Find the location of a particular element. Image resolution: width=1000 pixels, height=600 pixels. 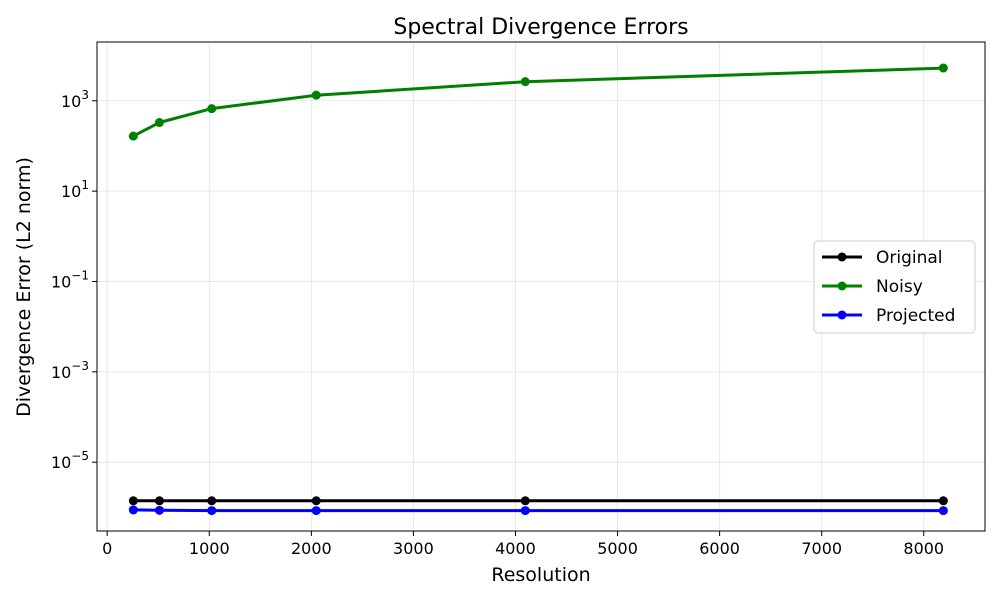

series-line-projected is located at coordinates (538, 510).